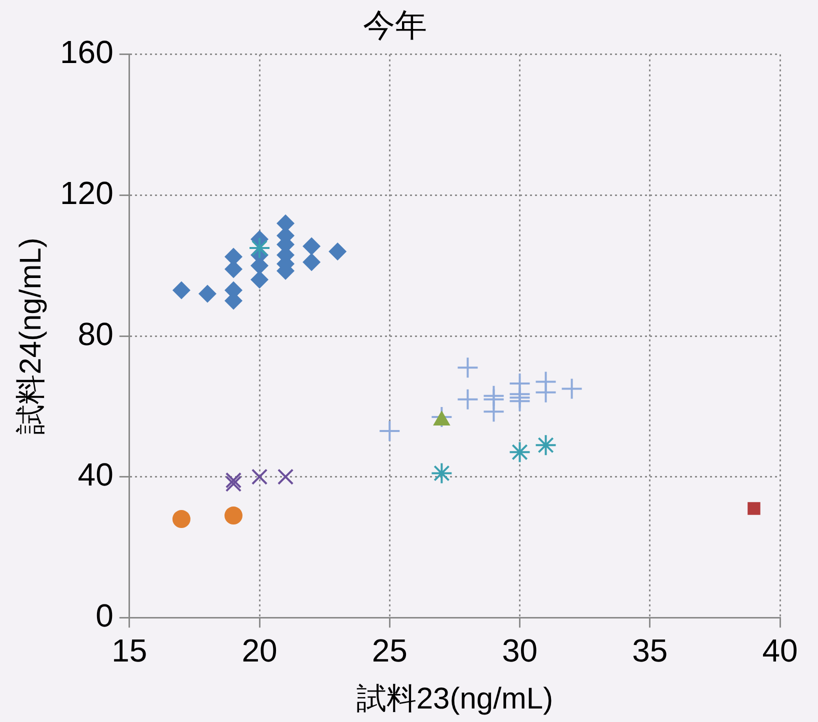  What do you see at coordinates (520, 650) in the screenshot?
I see `x-tick-label: 30` at bounding box center [520, 650].